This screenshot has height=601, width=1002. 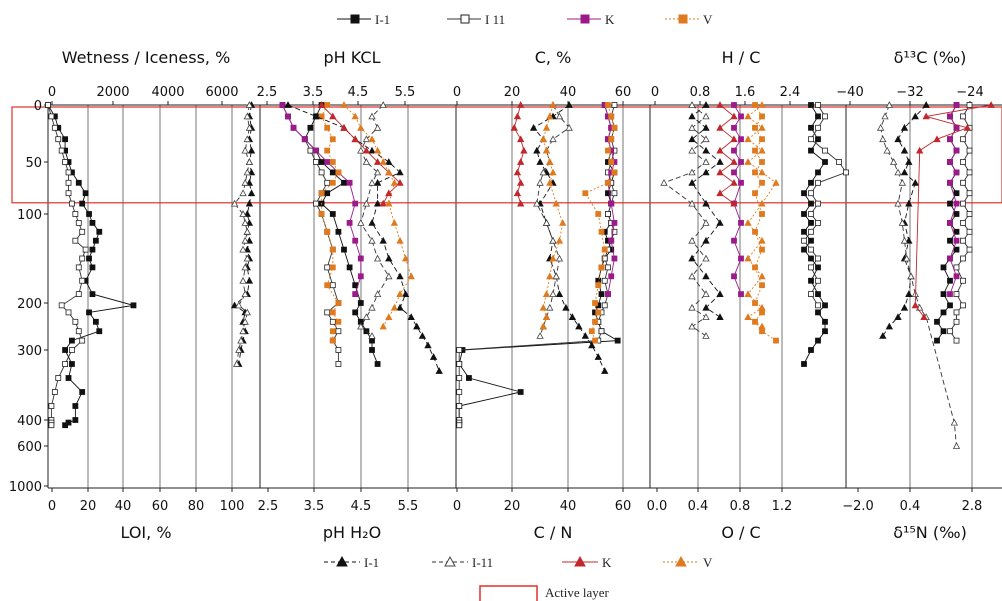 I want to click on series-line, so click(x=553, y=215).